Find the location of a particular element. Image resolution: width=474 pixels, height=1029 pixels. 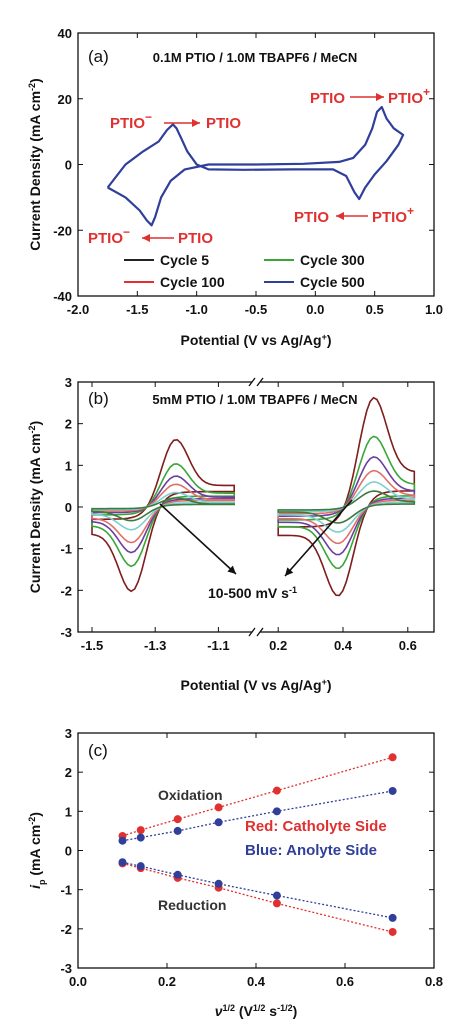

panel-a-xtick-label: -1.0 is located at coordinates (196, 309).